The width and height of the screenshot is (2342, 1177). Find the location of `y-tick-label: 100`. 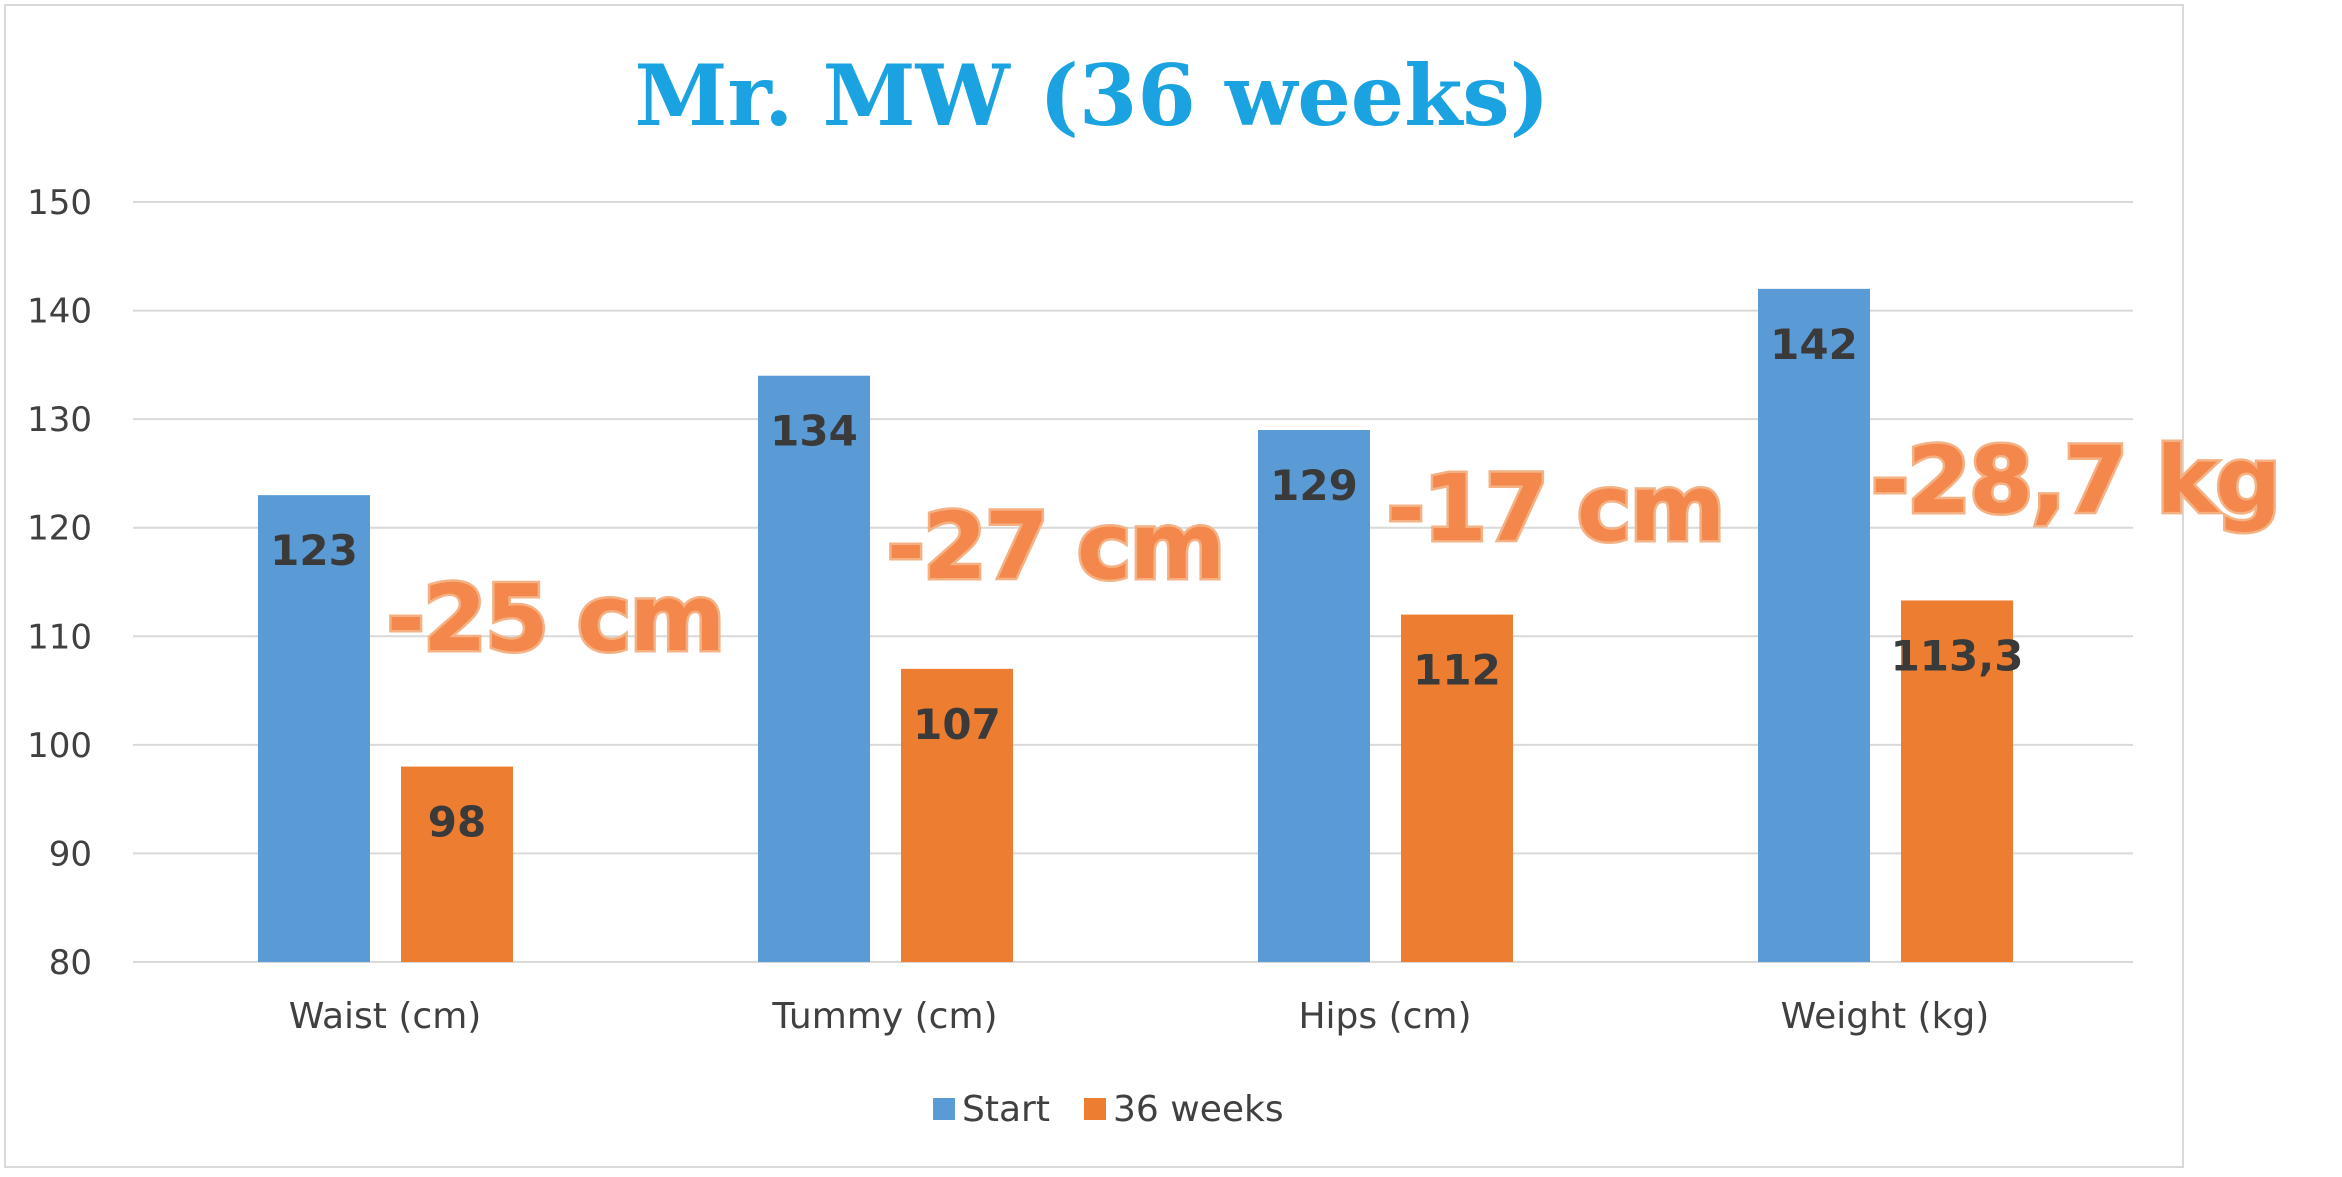

y-tick-label: 100 is located at coordinates (59, 746).